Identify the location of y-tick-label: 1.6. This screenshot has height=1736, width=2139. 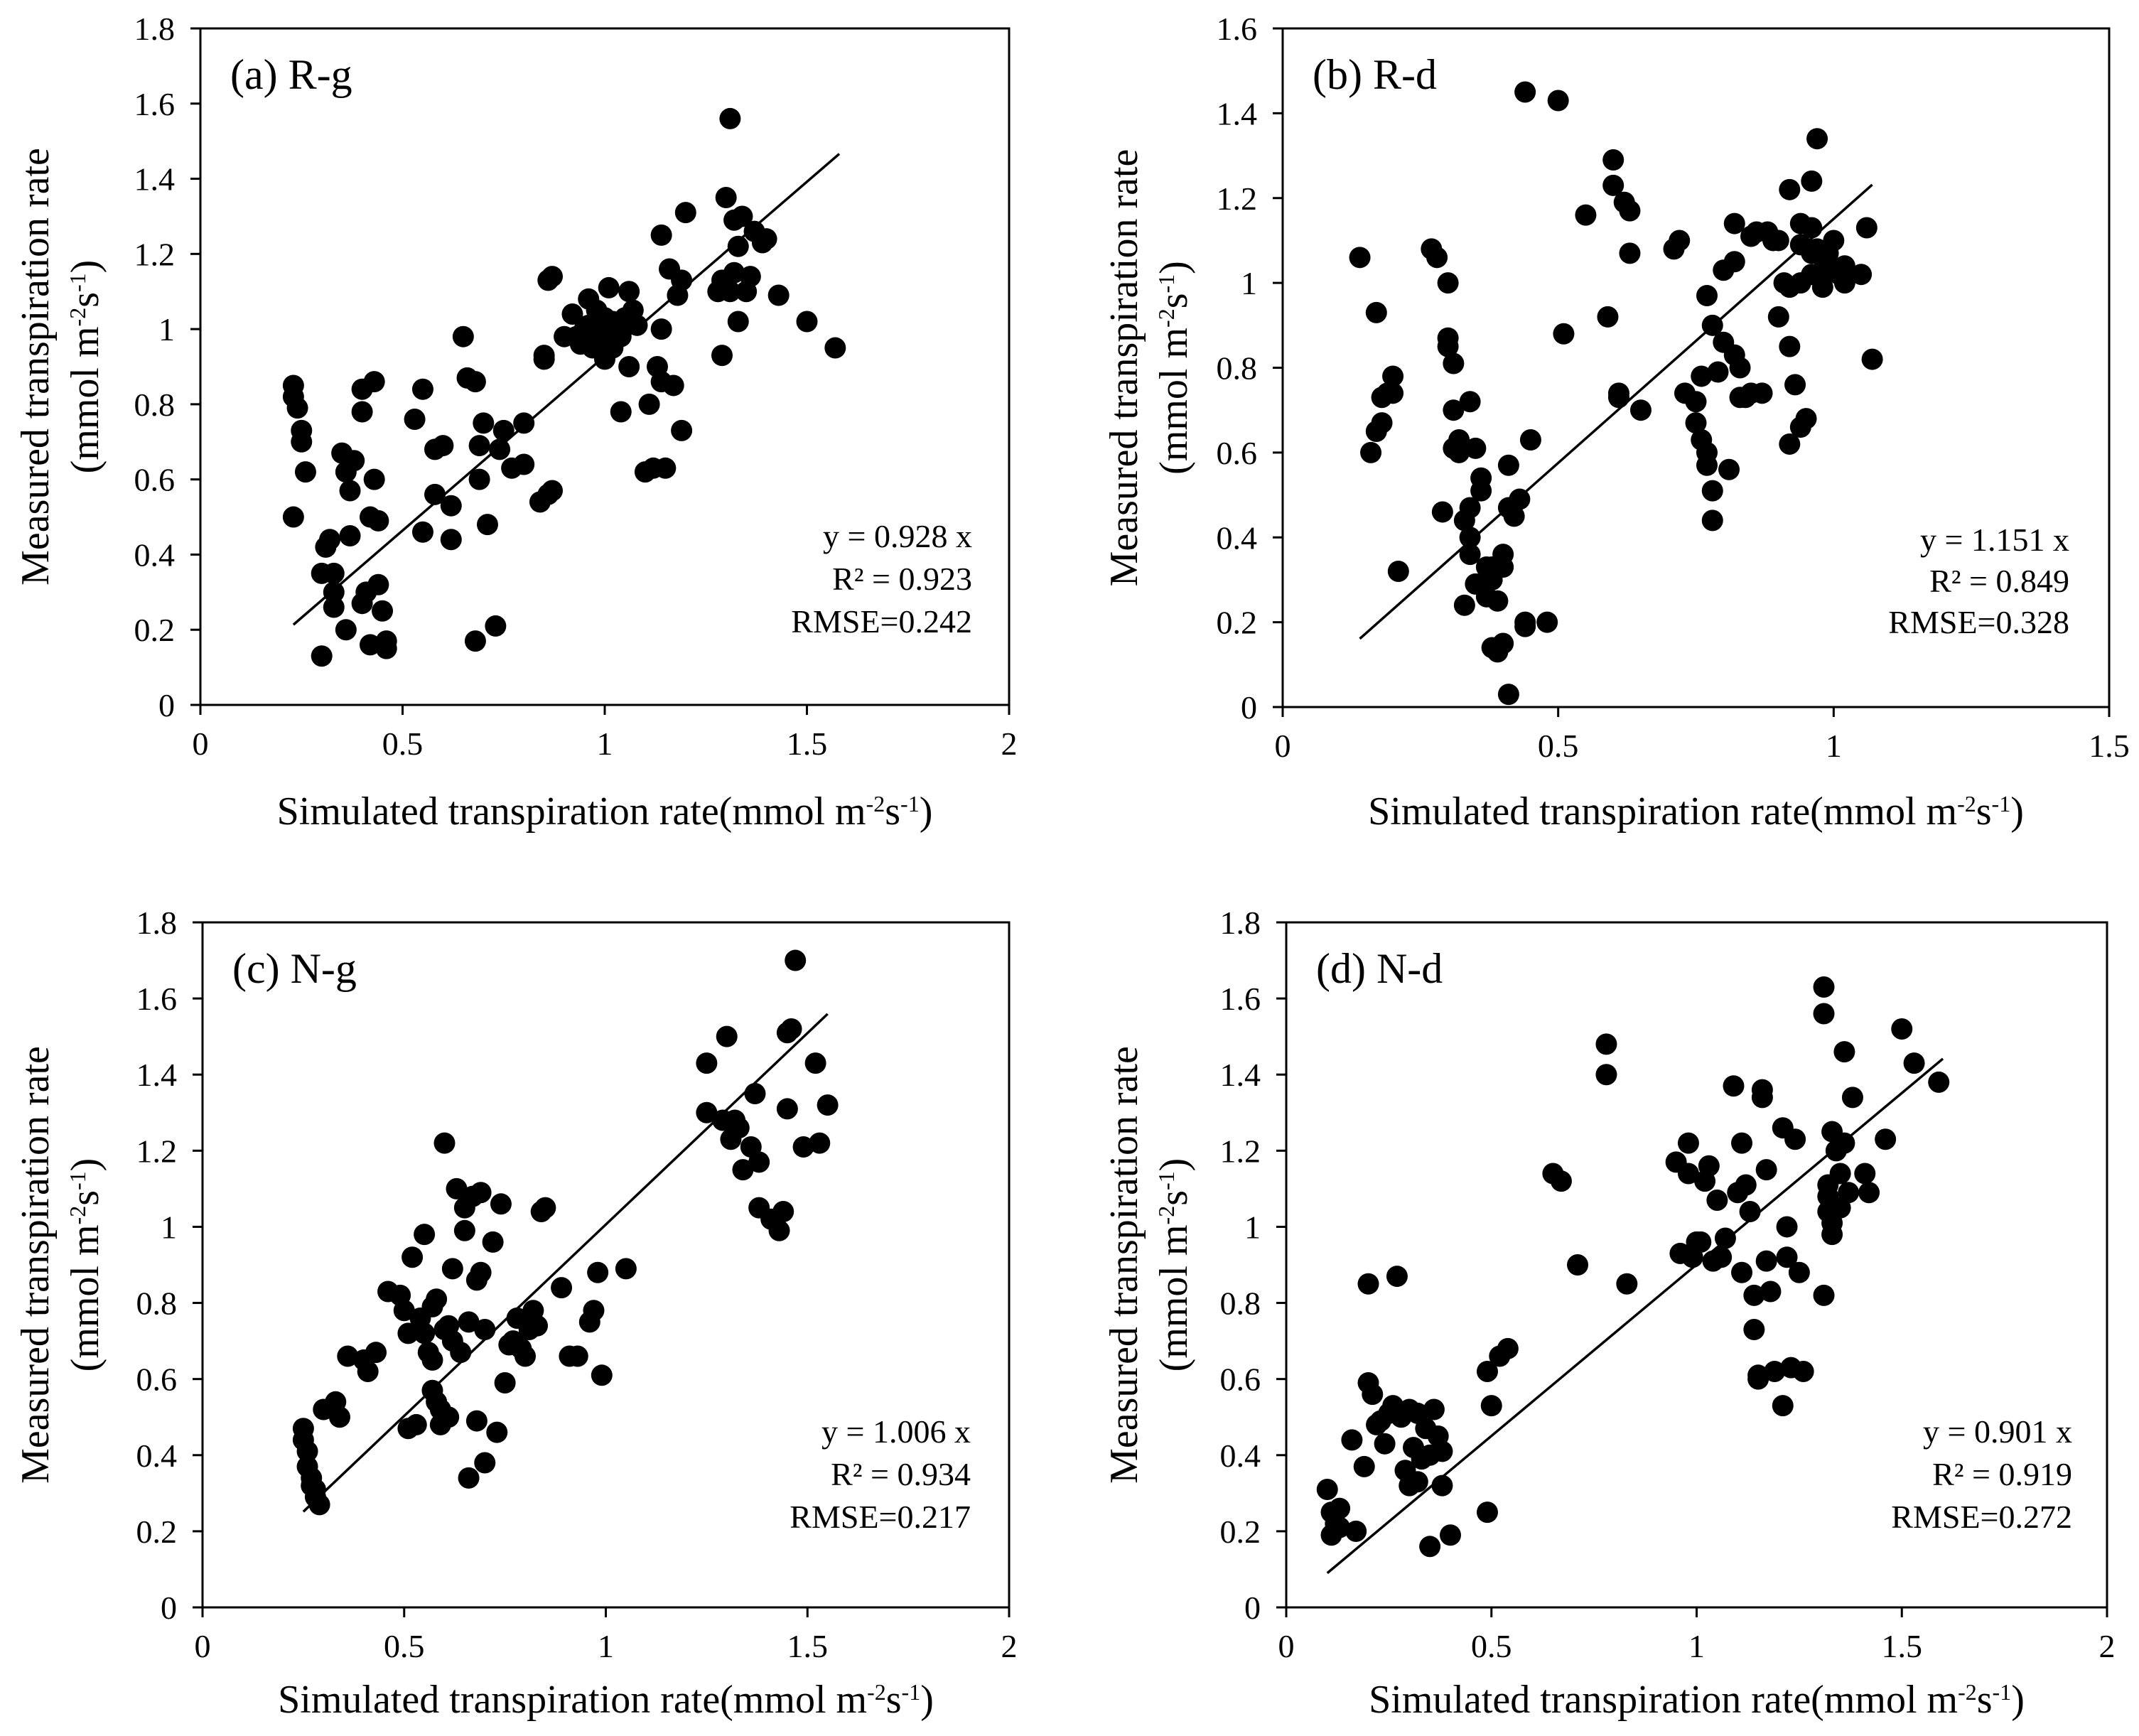
(1237, 29).